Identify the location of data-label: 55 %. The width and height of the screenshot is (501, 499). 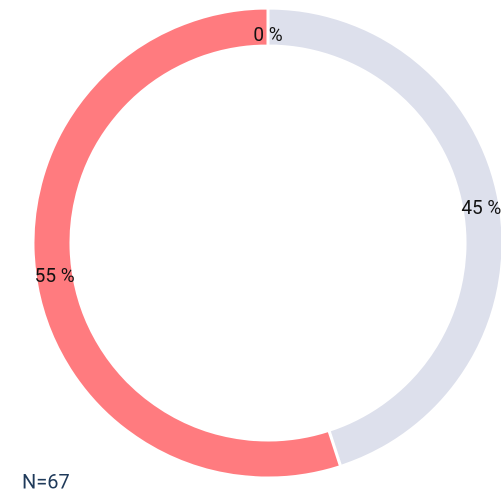
(55, 275).